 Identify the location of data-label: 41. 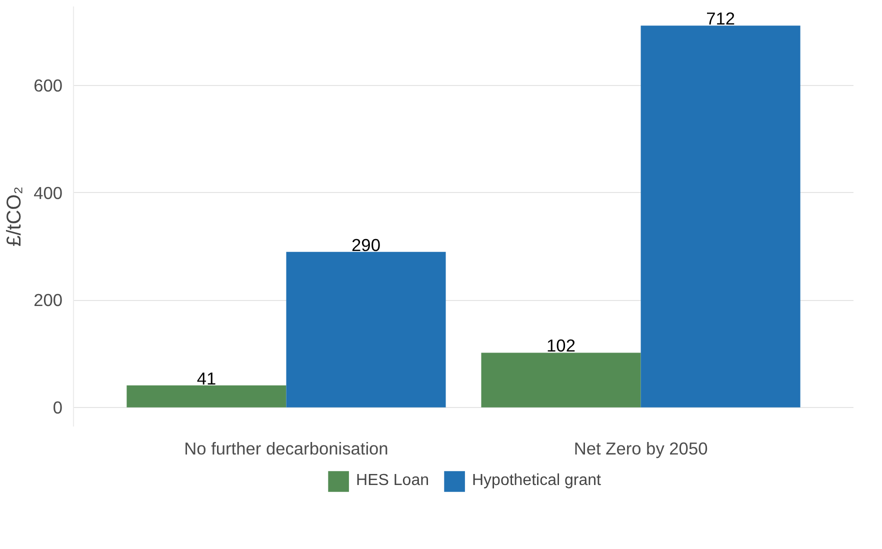
(206, 378).